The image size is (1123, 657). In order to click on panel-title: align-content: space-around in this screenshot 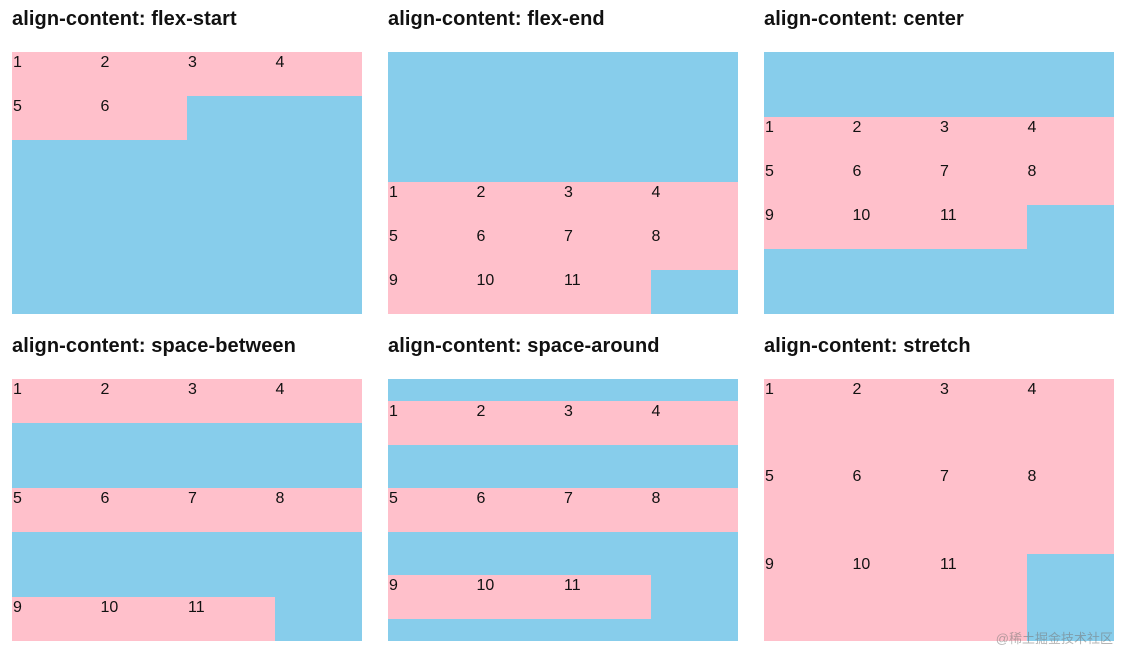, I will do `click(524, 346)`.